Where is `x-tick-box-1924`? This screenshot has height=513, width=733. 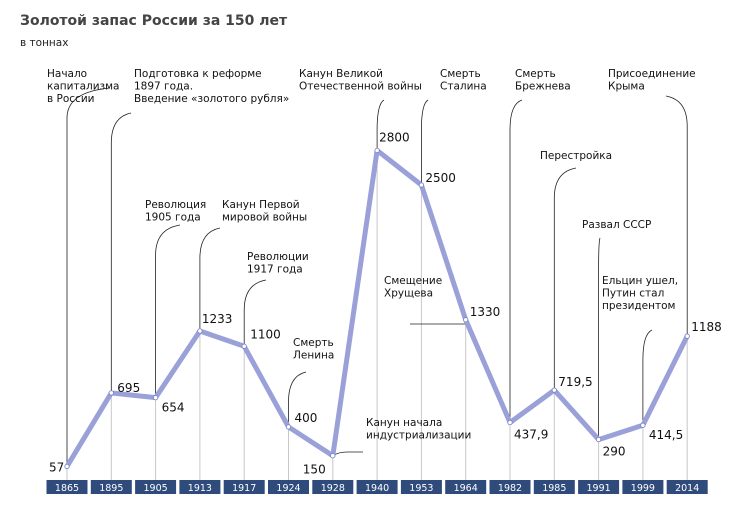 x-tick-box-1924 is located at coordinates (288, 487).